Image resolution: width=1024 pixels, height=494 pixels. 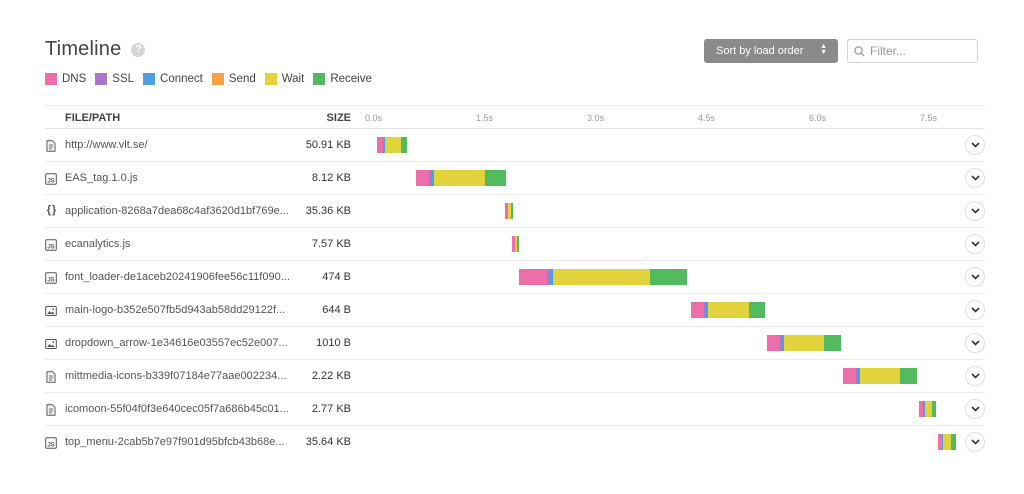 I want to click on image-file-icon, so click(x=51, y=344).